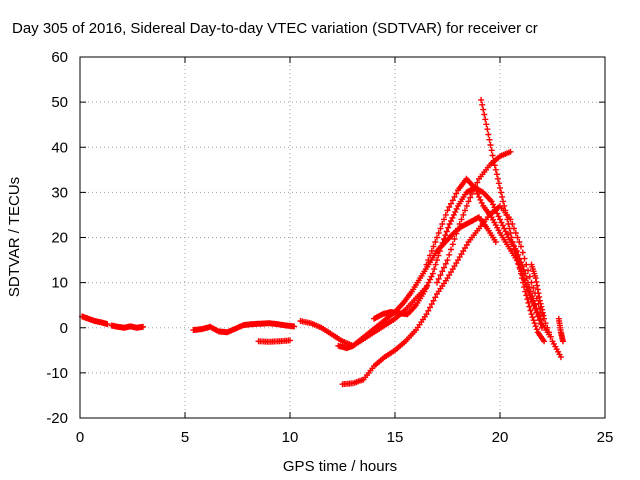  I want to click on x-axis-label: GPS time / hours, so click(340, 466).